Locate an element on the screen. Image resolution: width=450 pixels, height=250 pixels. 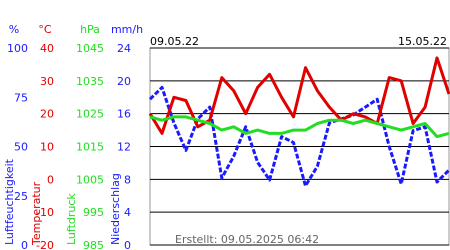
axis-unit: hPa is located at coordinates (90, 29).